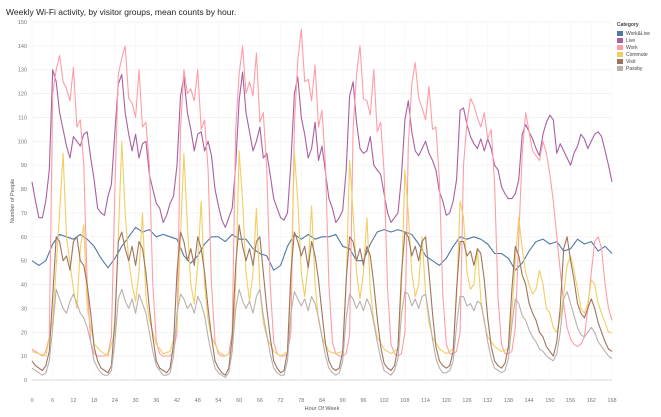 This screenshot has width=661, height=417. What do you see at coordinates (322, 409) in the screenshot?
I see `x-axis-label: Hour Of Week` at bounding box center [322, 409].